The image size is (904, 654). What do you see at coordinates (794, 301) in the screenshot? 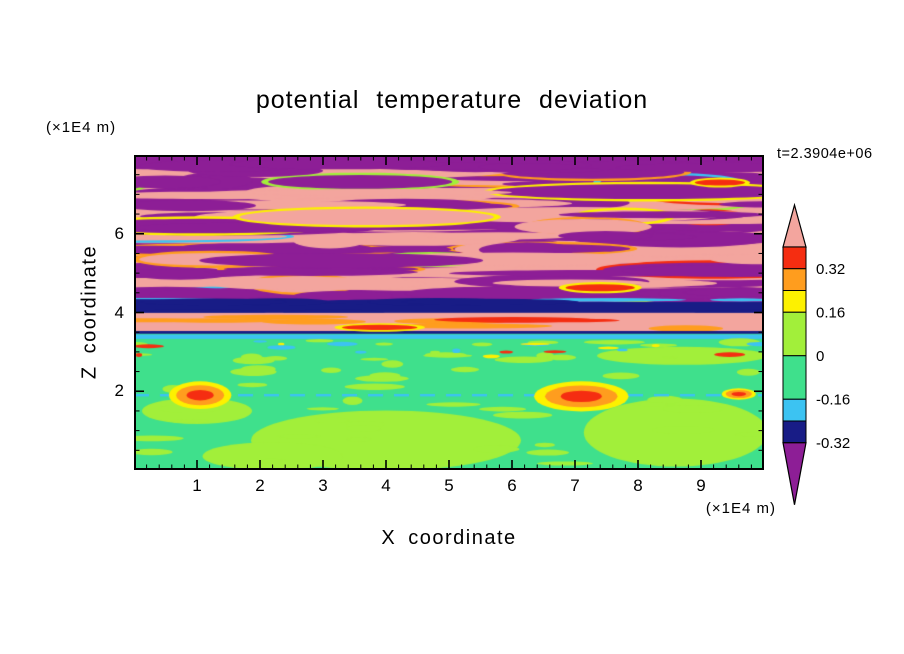
I see `colorbar-segment-yellow` at bounding box center [794, 301].